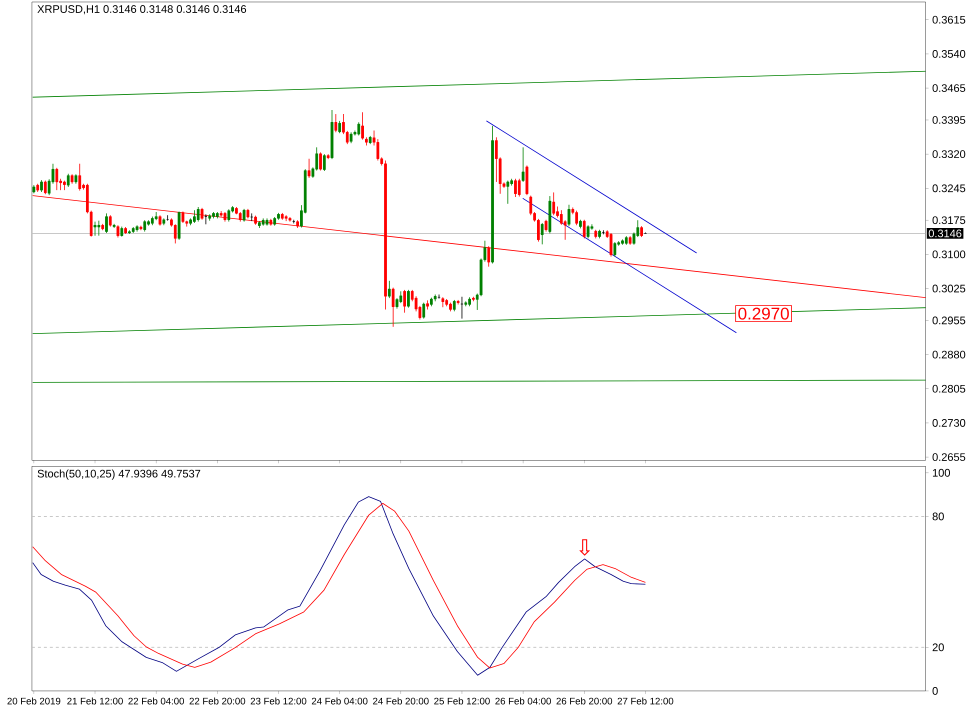 This screenshot has width=969, height=715. What do you see at coordinates (949, 320) in the screenshot?
I see `y-tick-label: 0.2955` at bounding box center [949, 320].